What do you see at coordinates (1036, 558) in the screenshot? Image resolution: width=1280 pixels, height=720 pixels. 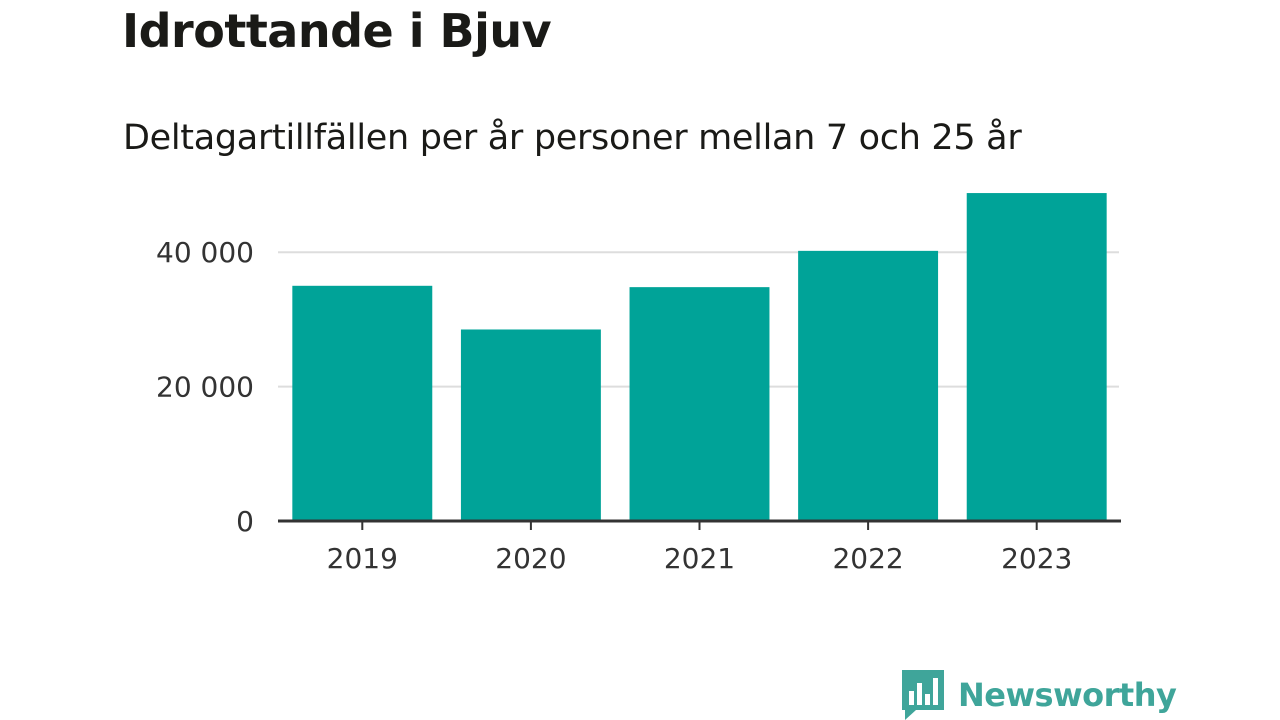 I see `x-tick-label: 2023` at bounding box center [1036, 558].